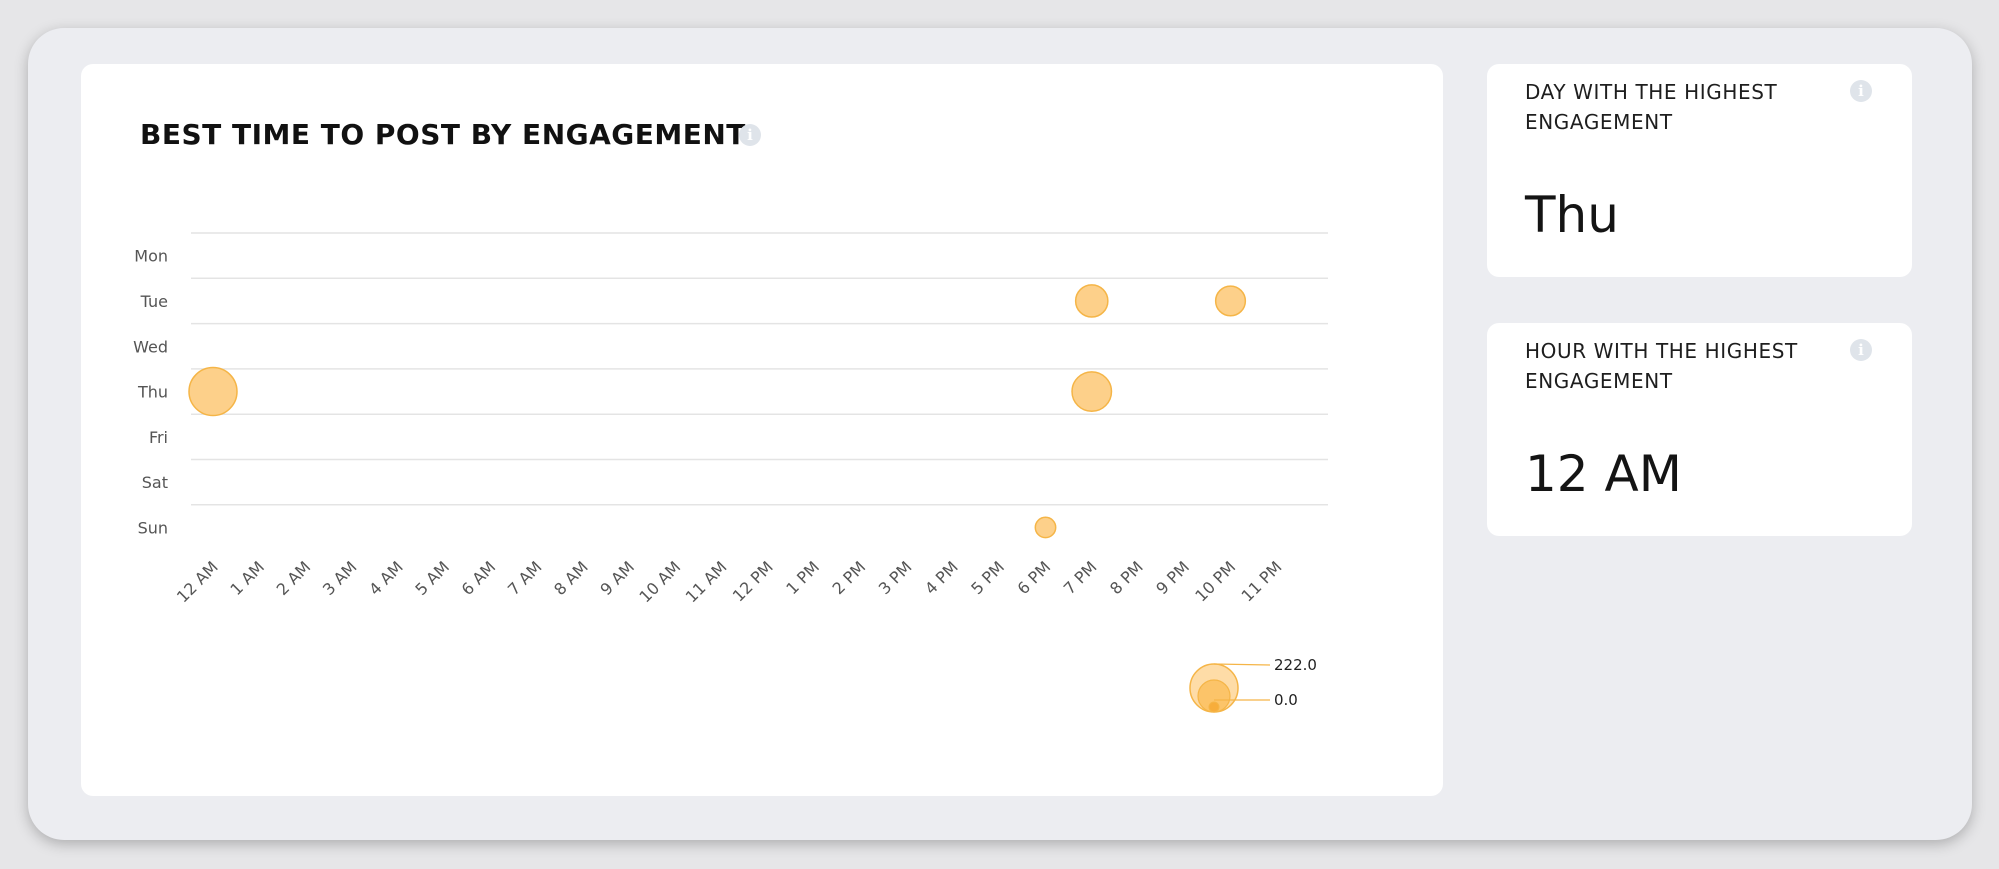 This screenshot has height=869, width=1999. Describe the element at coordinates (1651, 107) in the screenshot. I see `day-card-label: DAY WITH THE HIGHEST ENGAGEMENT` at that location.